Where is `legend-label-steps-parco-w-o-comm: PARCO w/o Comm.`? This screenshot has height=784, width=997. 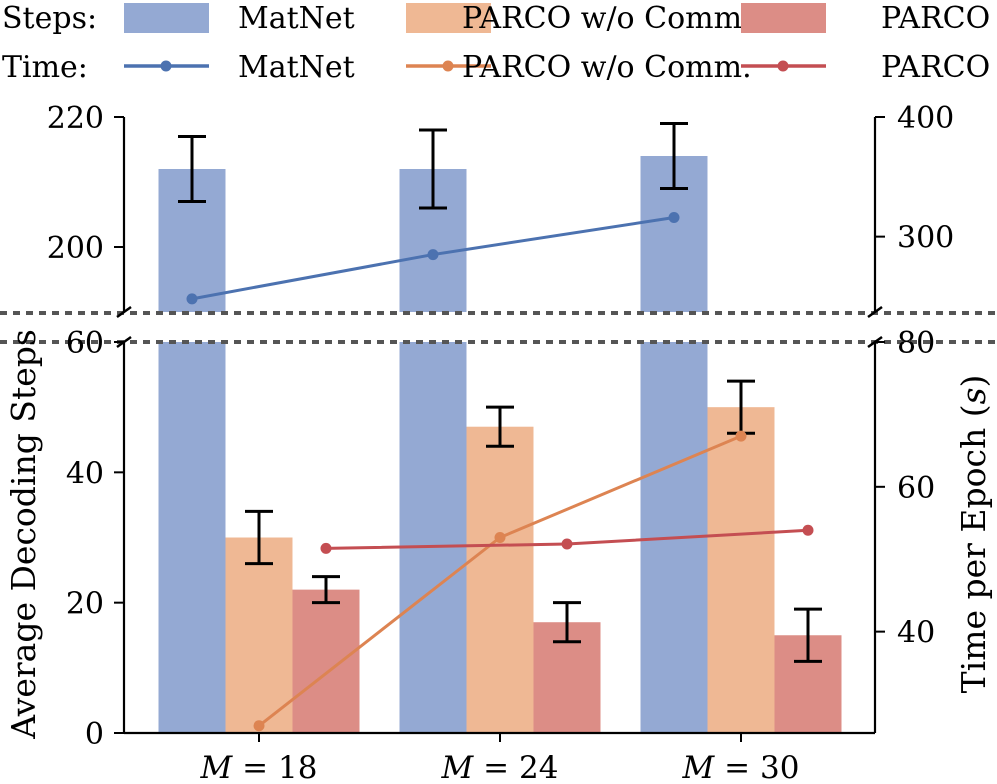
legend-label-steps-parco-w-o-comm: PARCO w/o Comm. is located at coordinates (607, 18).